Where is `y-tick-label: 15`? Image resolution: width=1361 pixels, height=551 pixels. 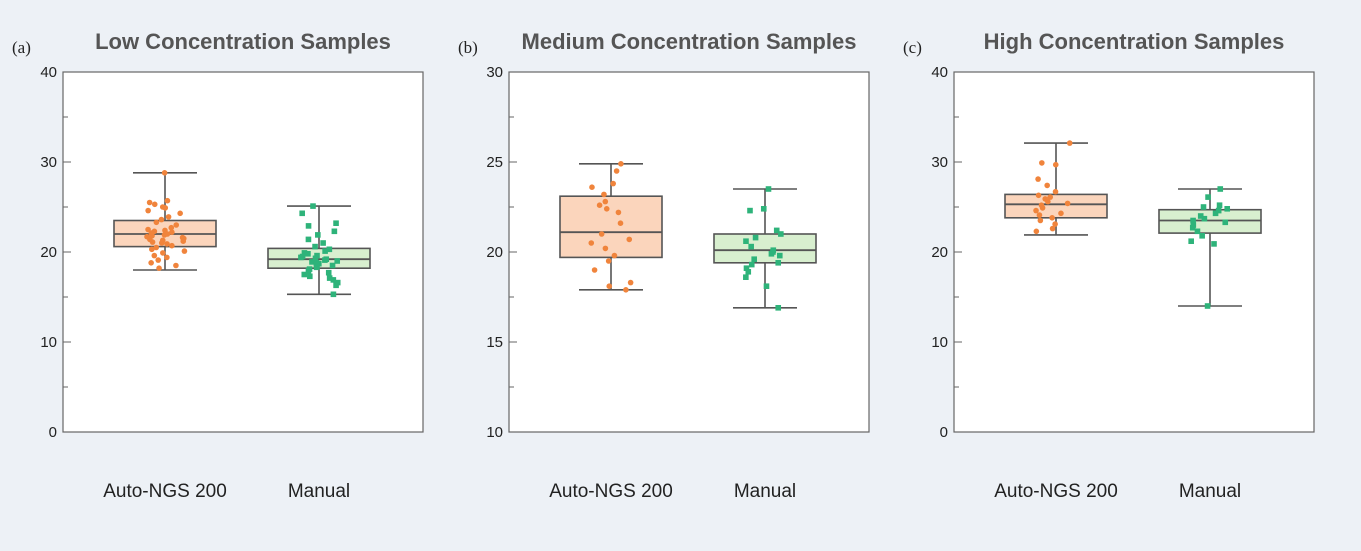 y-tick-label: 15 is located at coordinates (494, 342).